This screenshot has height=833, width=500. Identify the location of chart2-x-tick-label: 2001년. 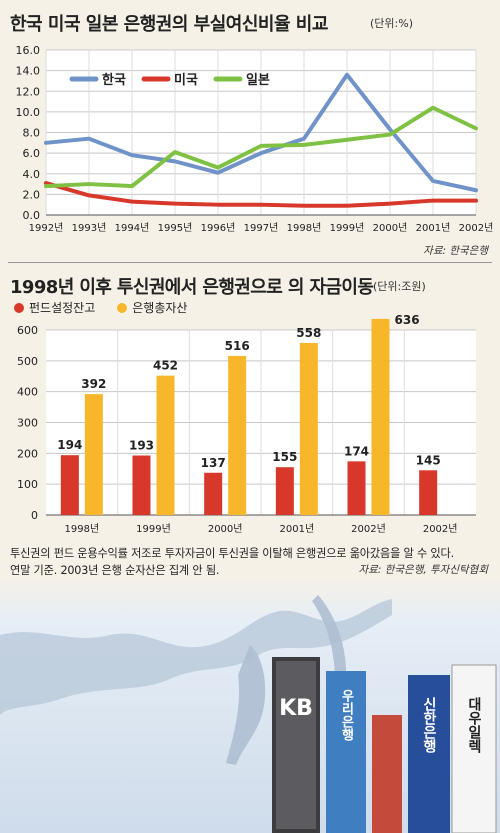
(297, 529).